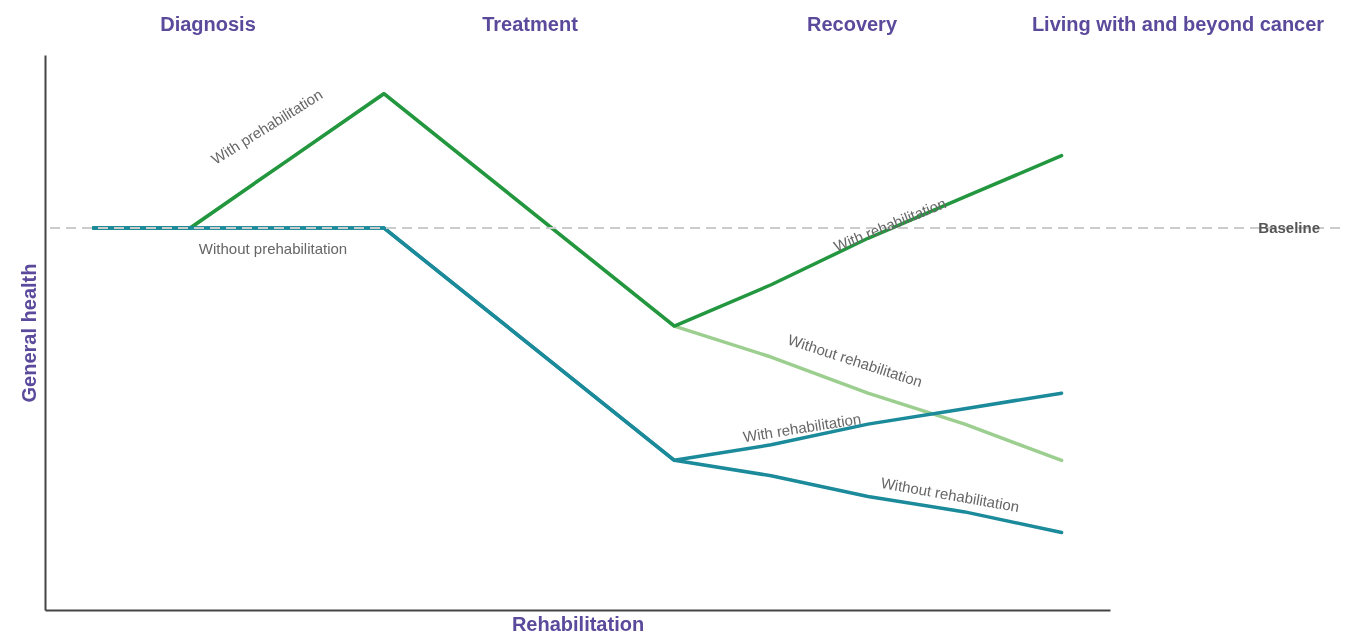  What do you see at coordinates (530, 24) in the screenshot?
I see `text: Treatment` at bounding box center [530, 24].